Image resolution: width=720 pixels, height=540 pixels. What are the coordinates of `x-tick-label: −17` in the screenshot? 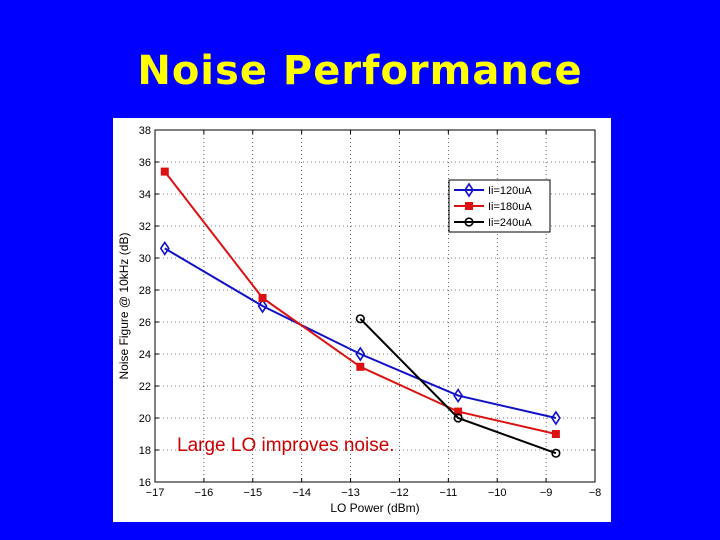 It's located at (155, 493).